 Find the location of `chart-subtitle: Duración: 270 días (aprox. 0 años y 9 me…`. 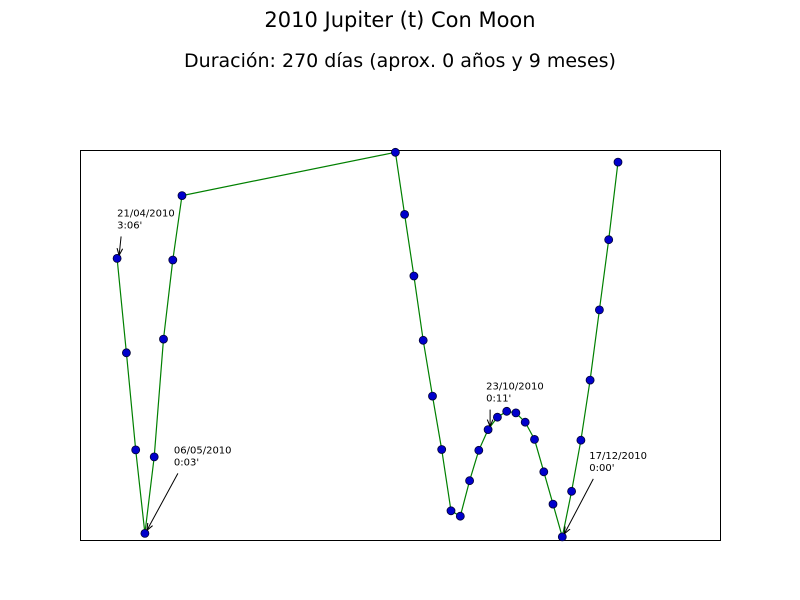

chart-subtitle: Duración: 270 días (aprox. 0 años y 9 me… is located at coordinates (400, 61).